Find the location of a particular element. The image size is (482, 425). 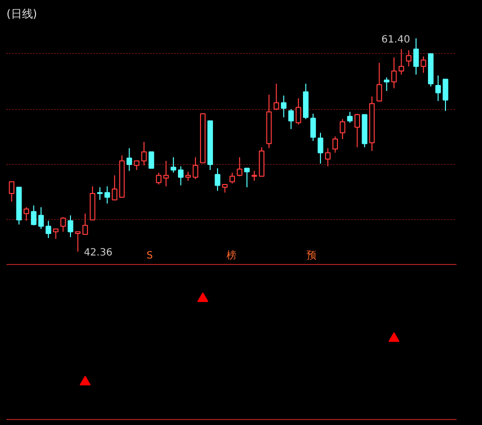

annotation: S is located at coordinates (149, 256).